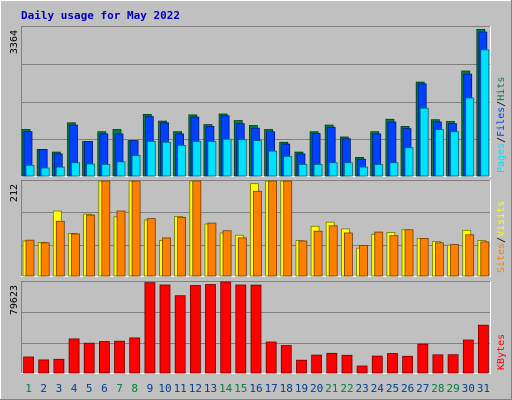 Image resolution: width=512 pixels, height=400 pixels. Describe the element at coordinates (286, 388) in the screenshot. I see `day-label-18: 18` at that location.